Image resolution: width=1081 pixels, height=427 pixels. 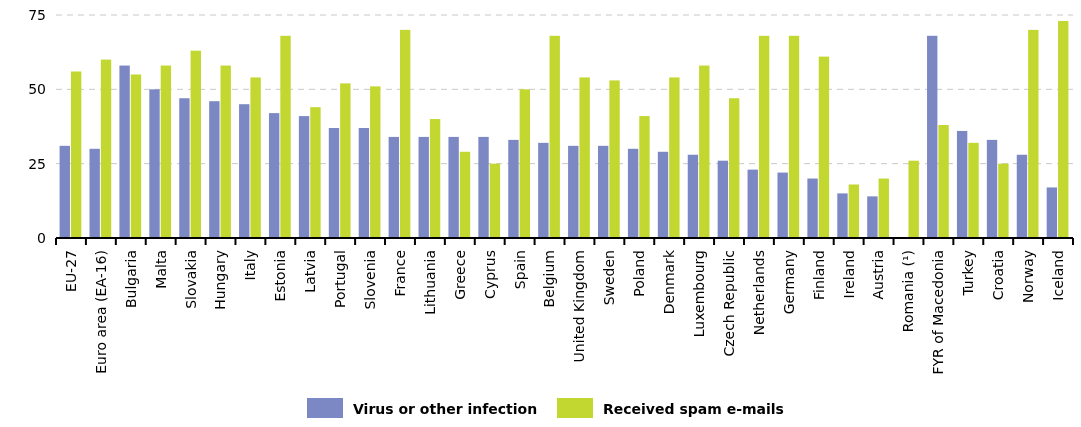 What do you see at coordinates (1028, 277) in the screenshot?
I see `x-tick-label: Norway` at bounding box center [1028, 277].